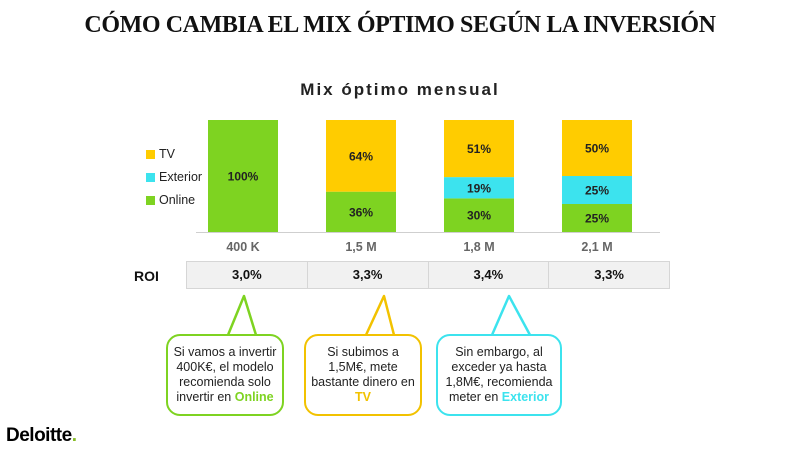 This screenshot has height=450, width=800. Describe the element at coordinates (150, 200) in the screenshot. I see `legend-swatch-online` at that location.